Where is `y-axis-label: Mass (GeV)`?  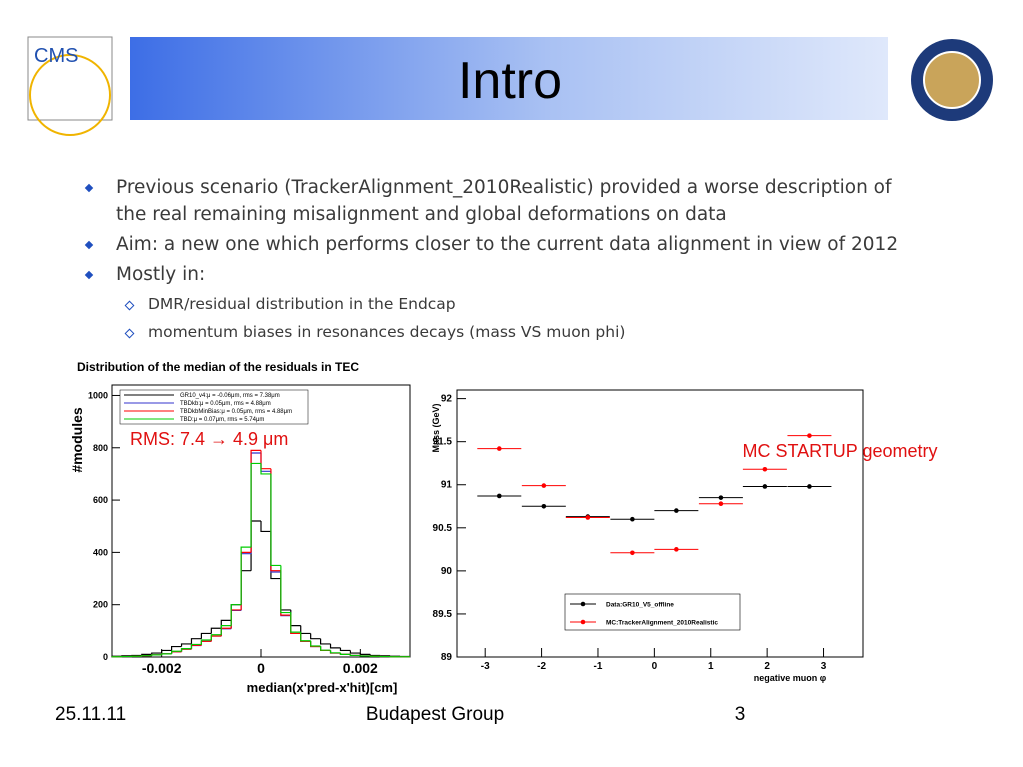 y-axis-label: Mass (GeV) is located at coordinates (436, 427).